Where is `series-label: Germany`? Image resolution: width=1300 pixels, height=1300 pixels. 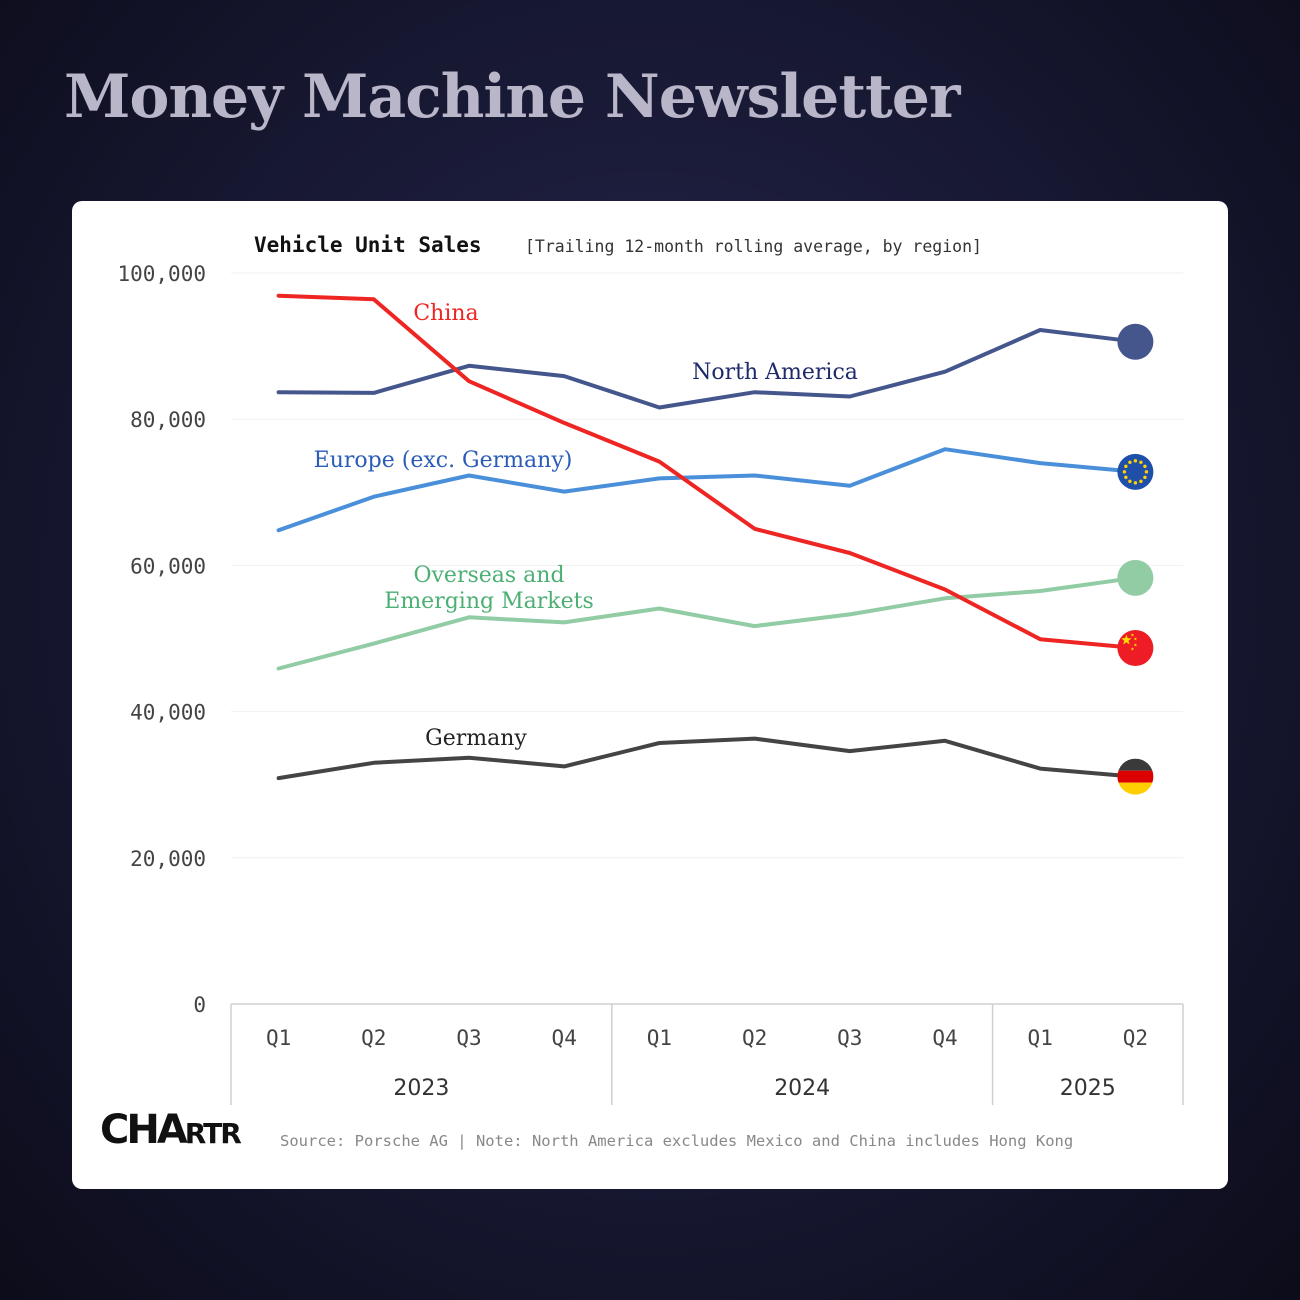
series-label: Germany is located at coordinates (476, 738).